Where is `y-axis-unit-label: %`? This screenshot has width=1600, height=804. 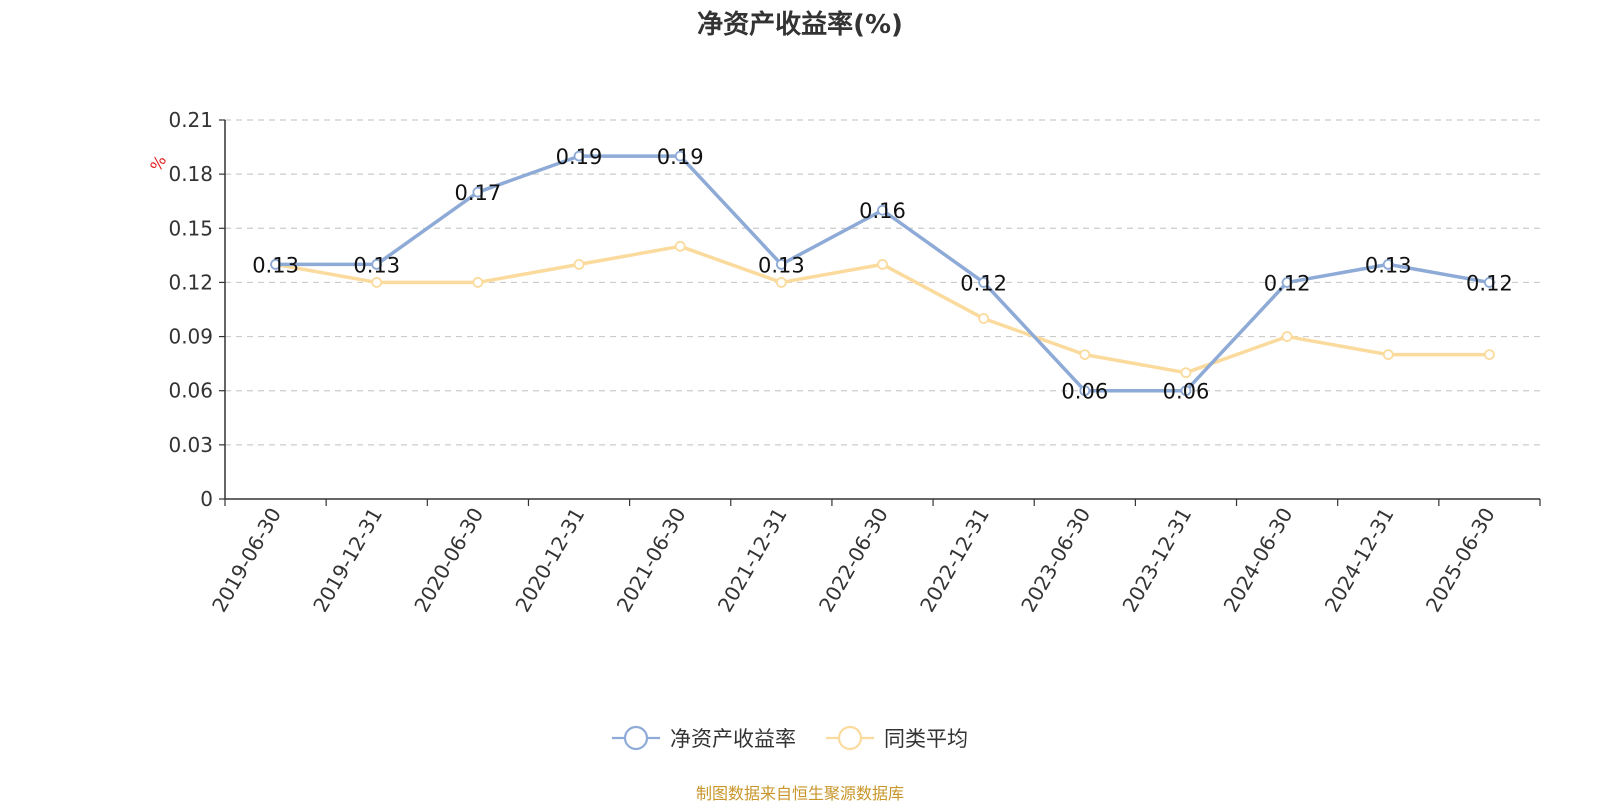
y-axis-unit-label: % is located at coordinates (158, 163).